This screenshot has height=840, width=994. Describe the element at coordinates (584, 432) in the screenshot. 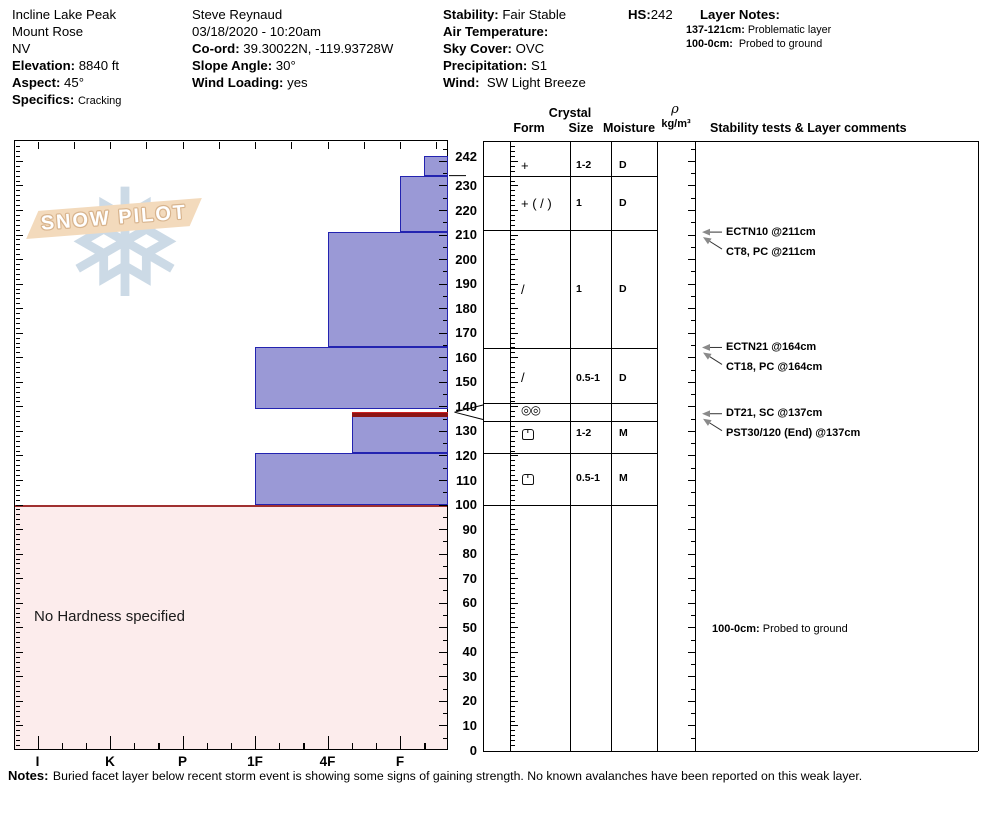

I see `grain-size-value: 1-2` at that location.